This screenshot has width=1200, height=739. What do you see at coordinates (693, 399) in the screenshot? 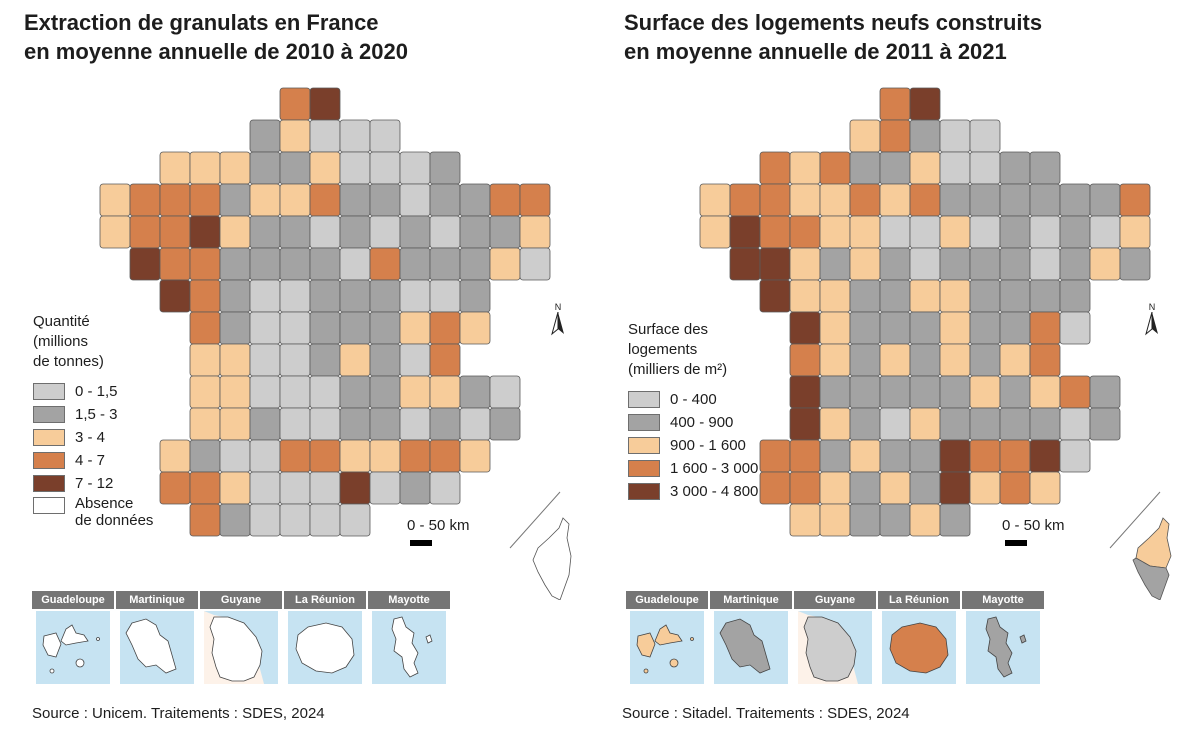
I see `right-legend-item: 0 - 400` at bounding box center [693, 399].